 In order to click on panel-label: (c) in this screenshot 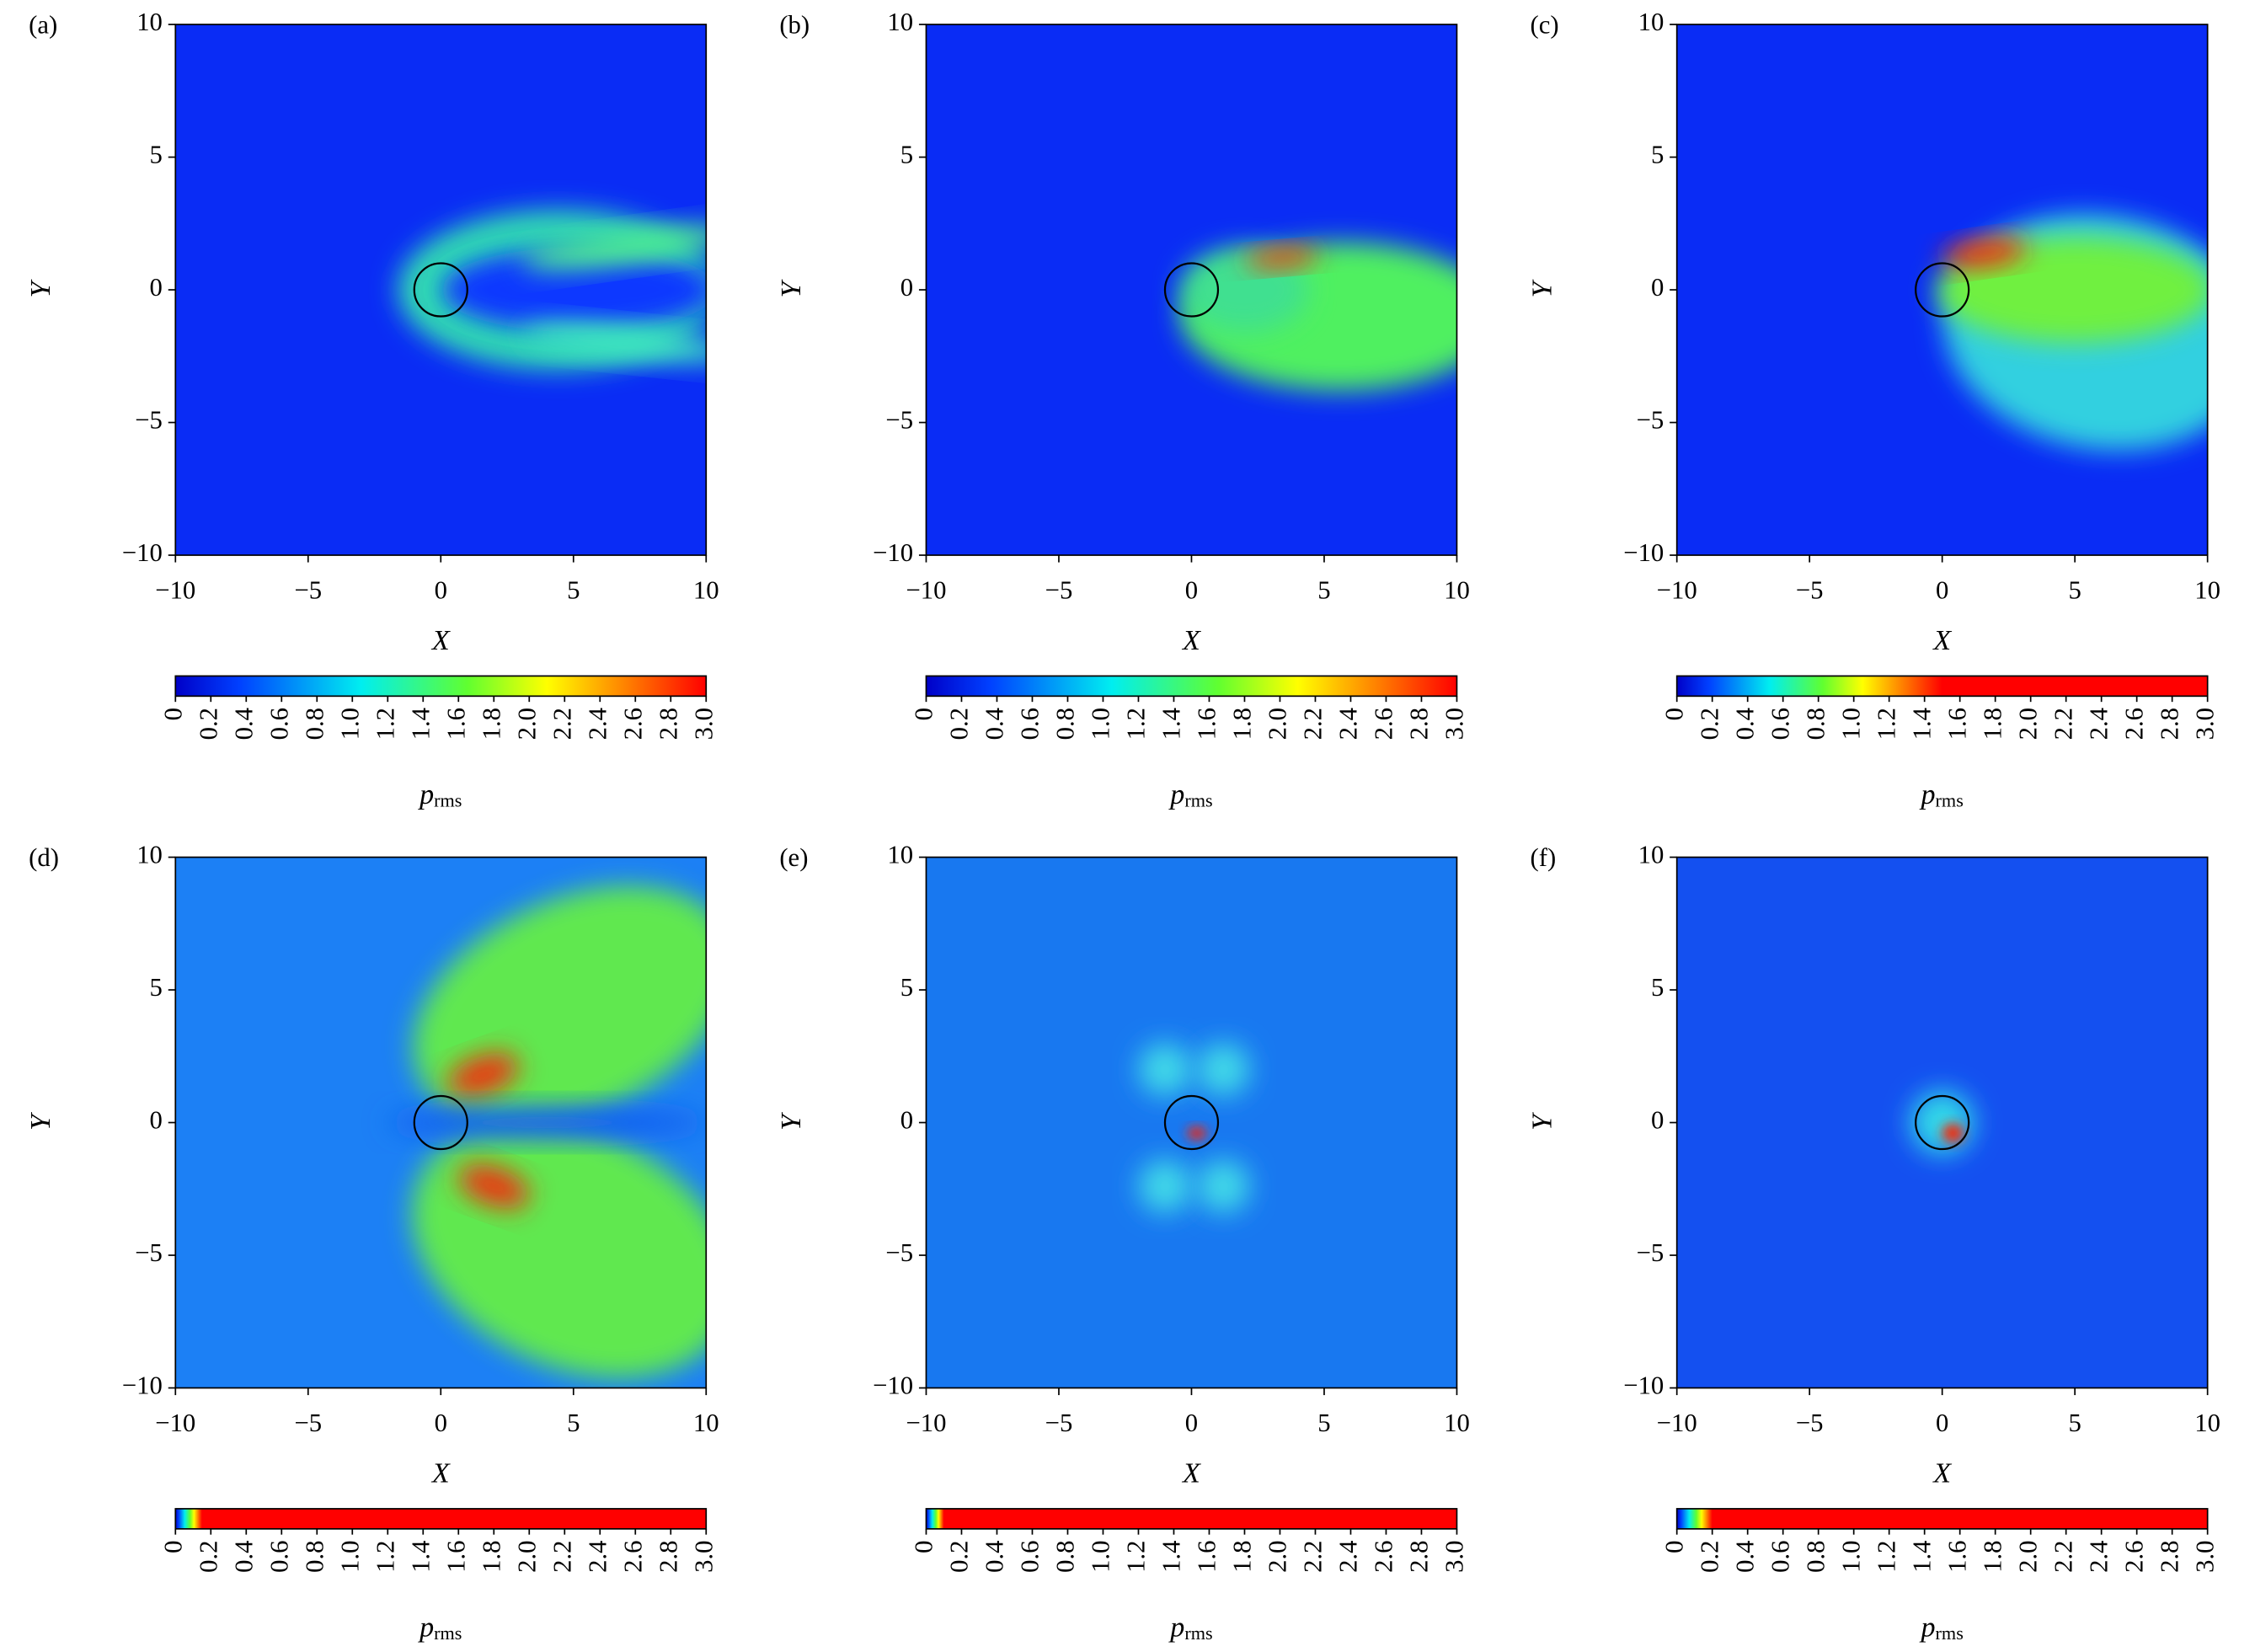, I will do `click(1545, 24)`.